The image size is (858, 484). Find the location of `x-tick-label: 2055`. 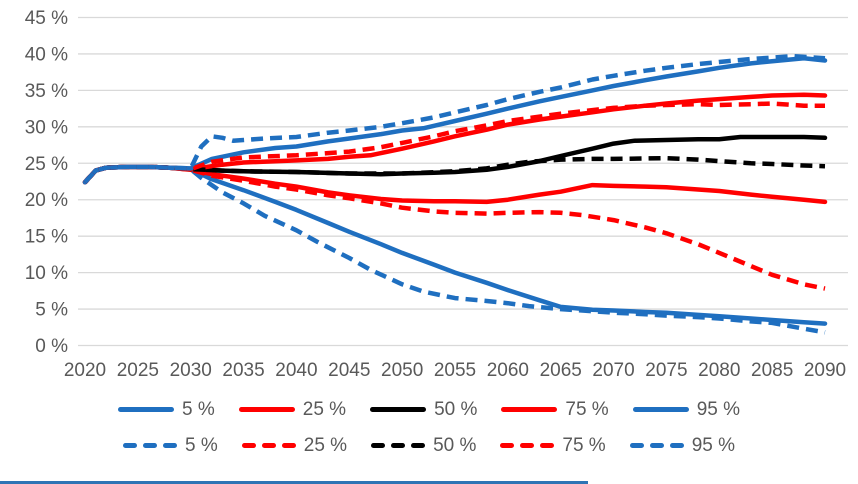

x-tick-label: 2055 is located at coordinates (455, 370).